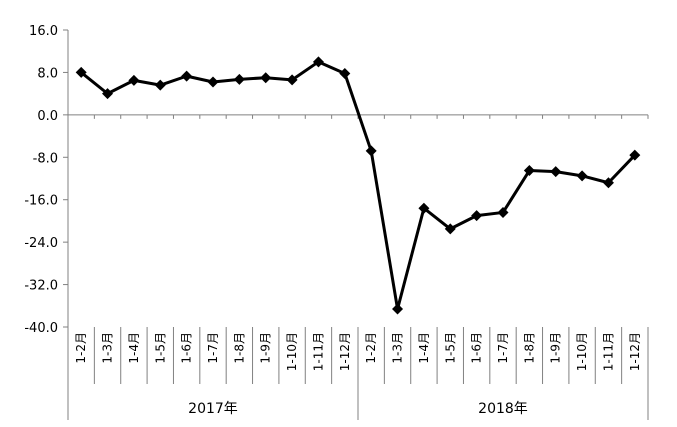 The image size is (677, 427). What do you see at coordinates (41, 201) in the screenshot?
I see `y-tick-label: -16.0` at bounding box center [41, 201].